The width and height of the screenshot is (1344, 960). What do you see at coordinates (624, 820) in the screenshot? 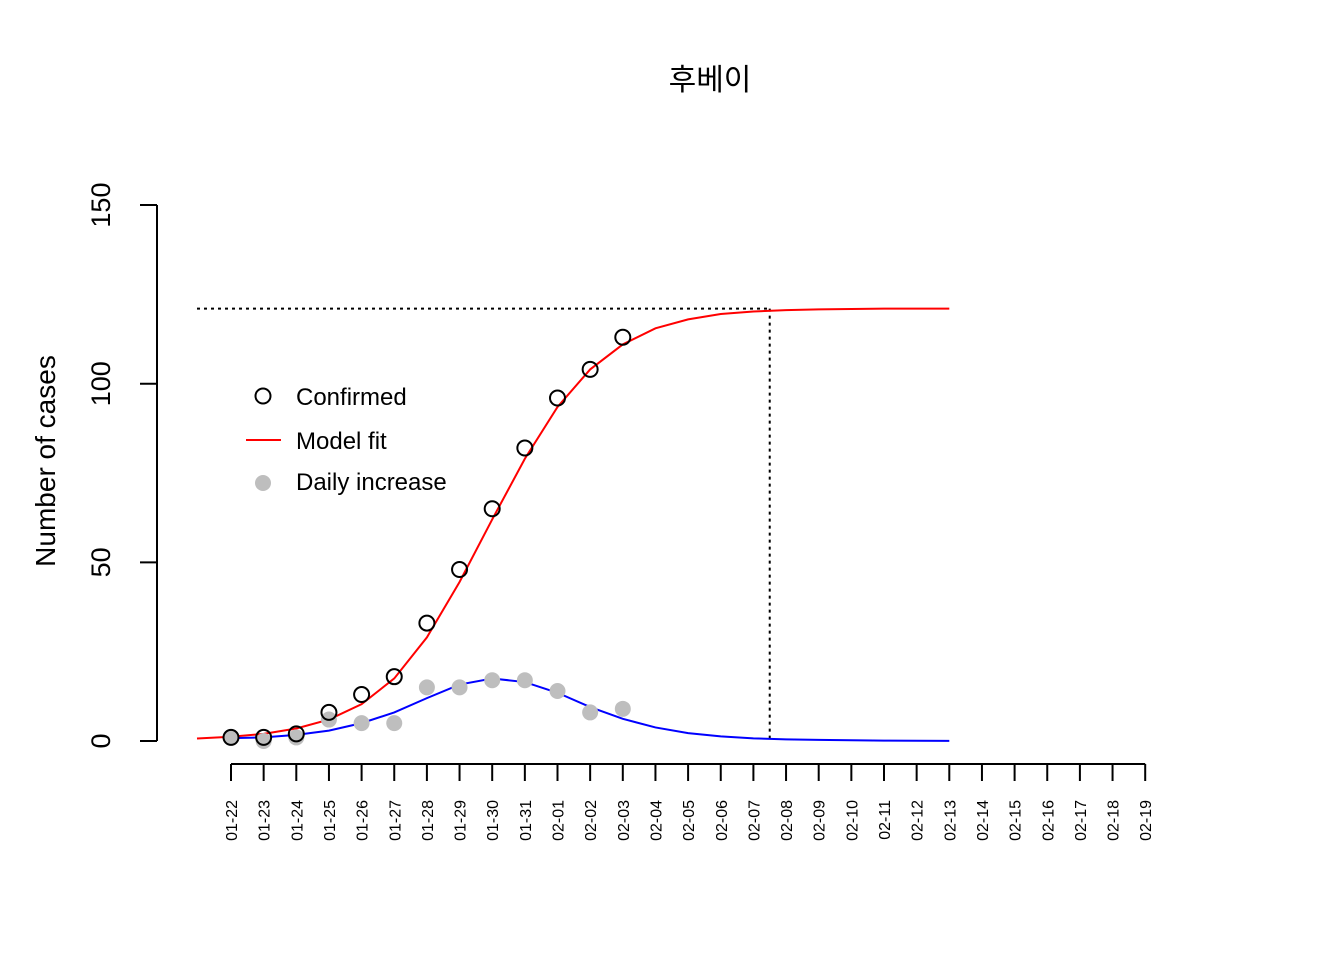
I see `x-tick-label: 02-03` at bounding box center [624, 820].